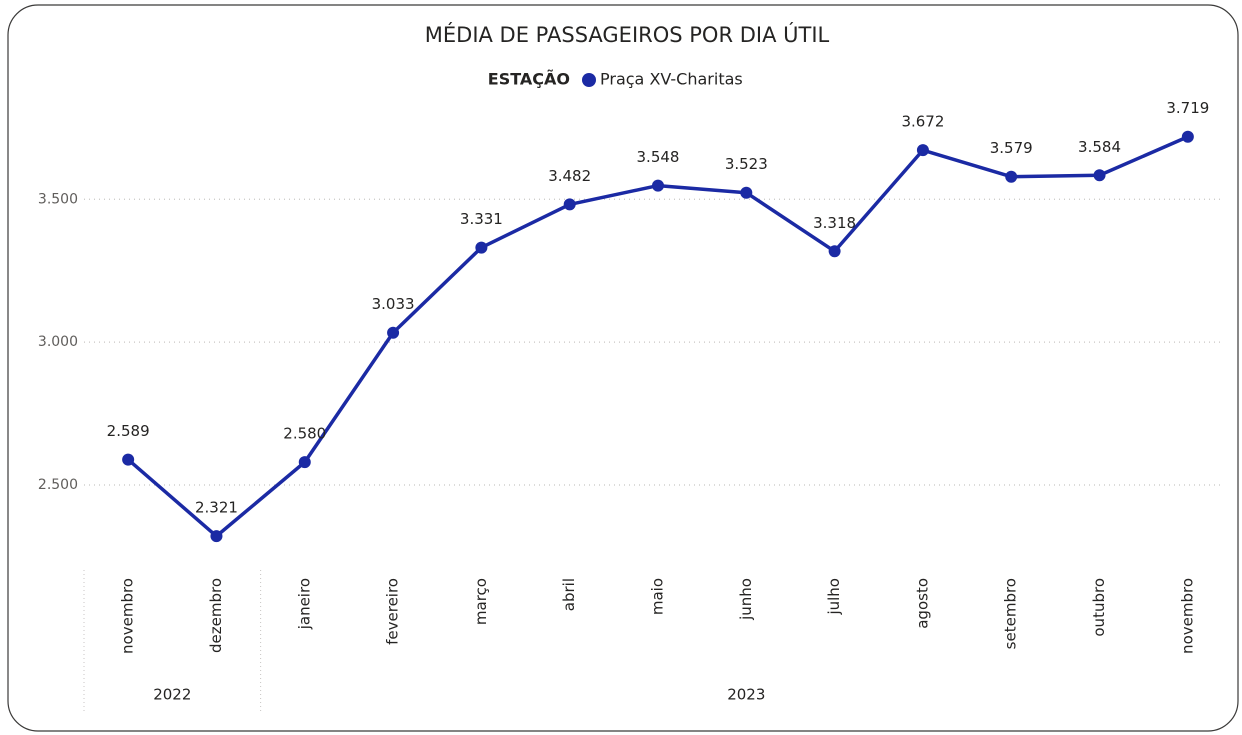 This screenshot has width=1242, height=735. What do you see at coordinates (529, 79) in the screenshot?
I see `legend-title: ESTAÇÃO` at bounding box center [529, 79].